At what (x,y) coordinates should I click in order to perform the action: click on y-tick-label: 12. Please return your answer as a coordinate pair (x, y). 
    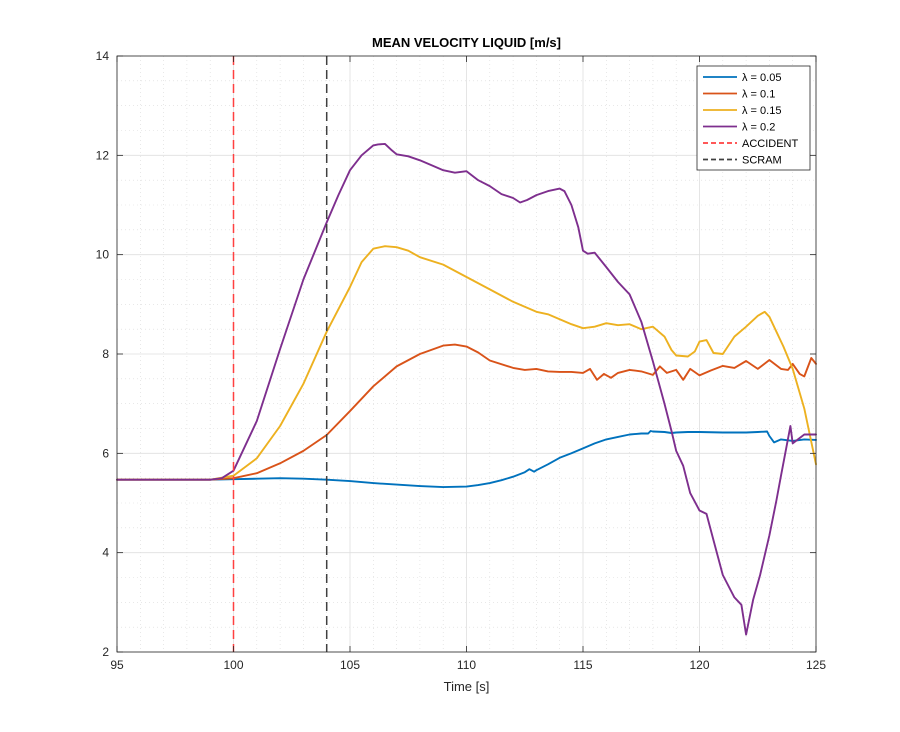
    Looking at the image, I should click on (103, 155).